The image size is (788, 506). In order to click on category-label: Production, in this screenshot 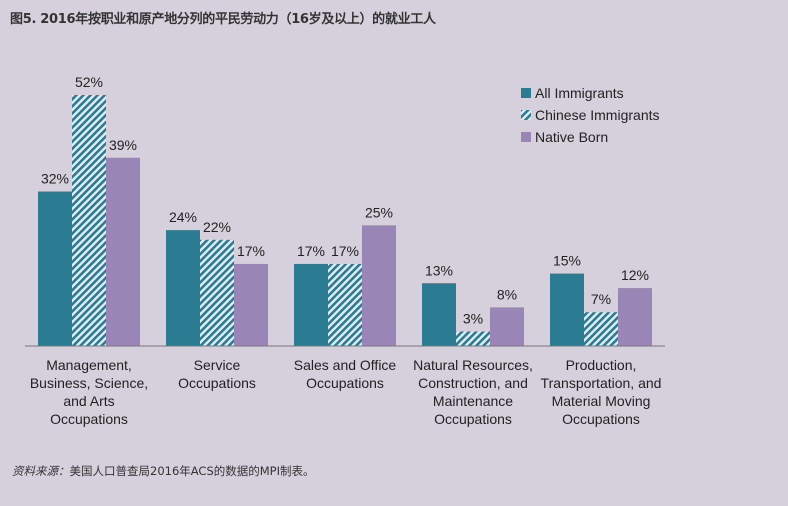, I will do `click(601, 365)`.